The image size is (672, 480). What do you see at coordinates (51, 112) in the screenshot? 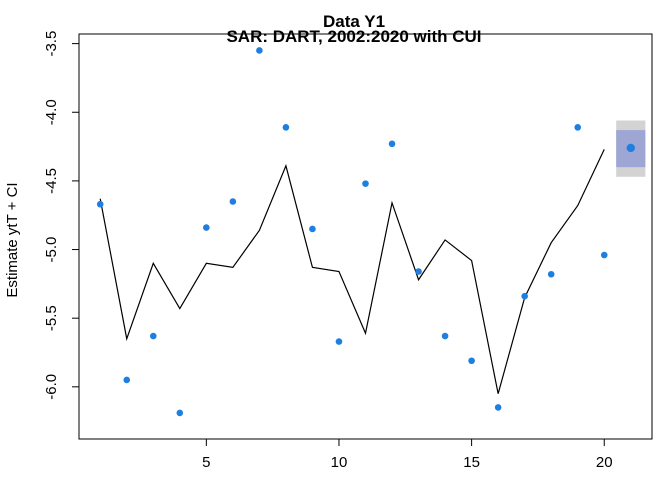
I see `y-tick-label: -4.0` at bounding box center [51, 112].